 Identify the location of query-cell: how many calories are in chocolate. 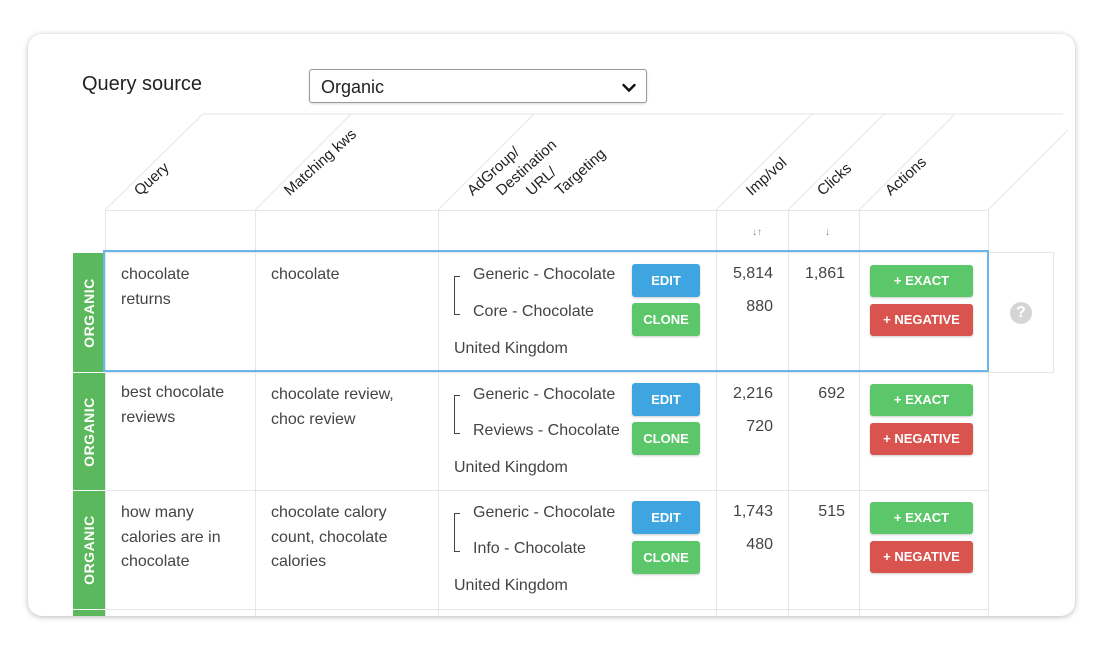
(171, 537).